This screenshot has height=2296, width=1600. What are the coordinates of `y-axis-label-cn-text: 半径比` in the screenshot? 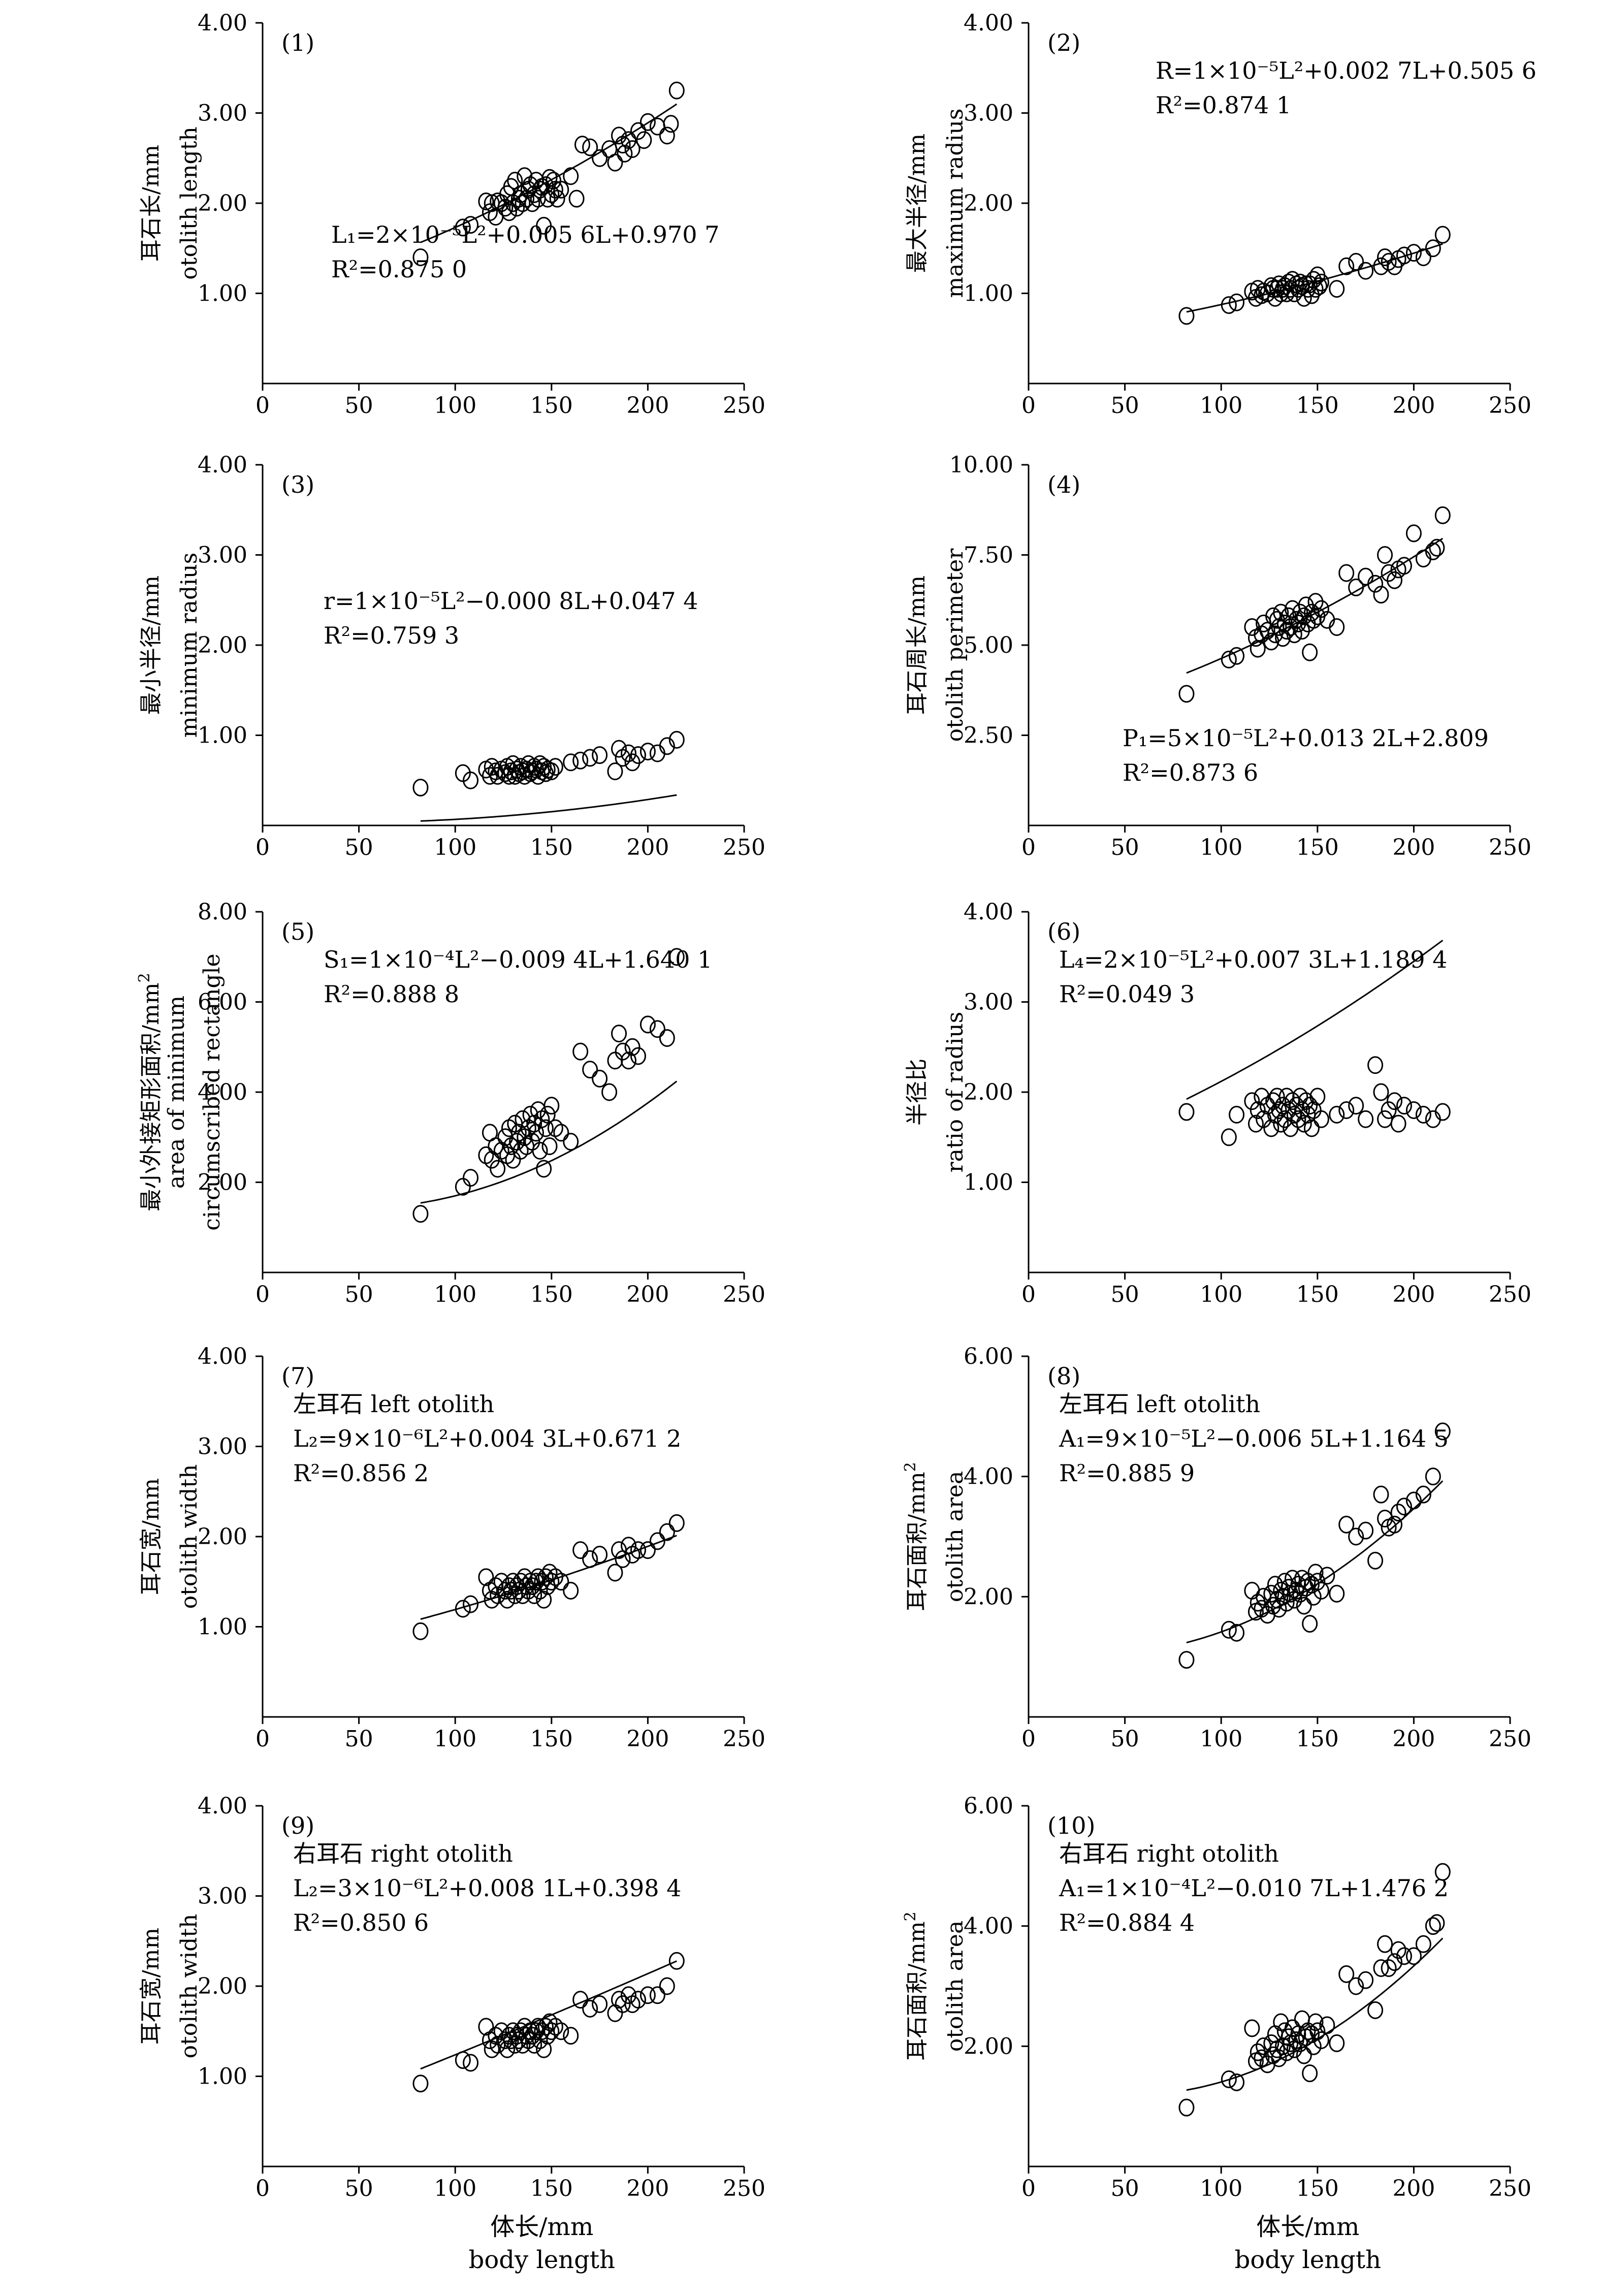 It's located at (917, 1093).